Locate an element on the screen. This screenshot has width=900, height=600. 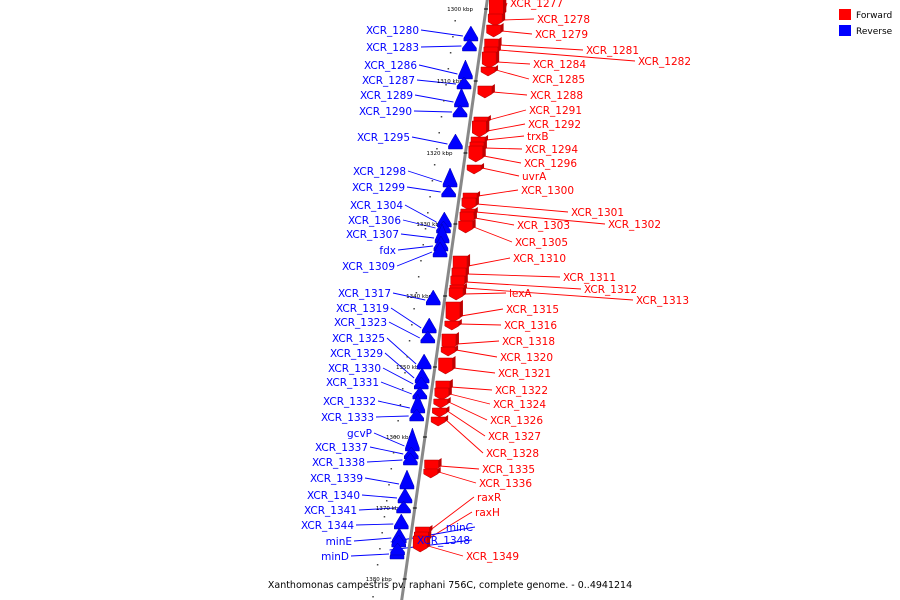
gene-label: XCR_1325 is located at coordinates (358, 339).